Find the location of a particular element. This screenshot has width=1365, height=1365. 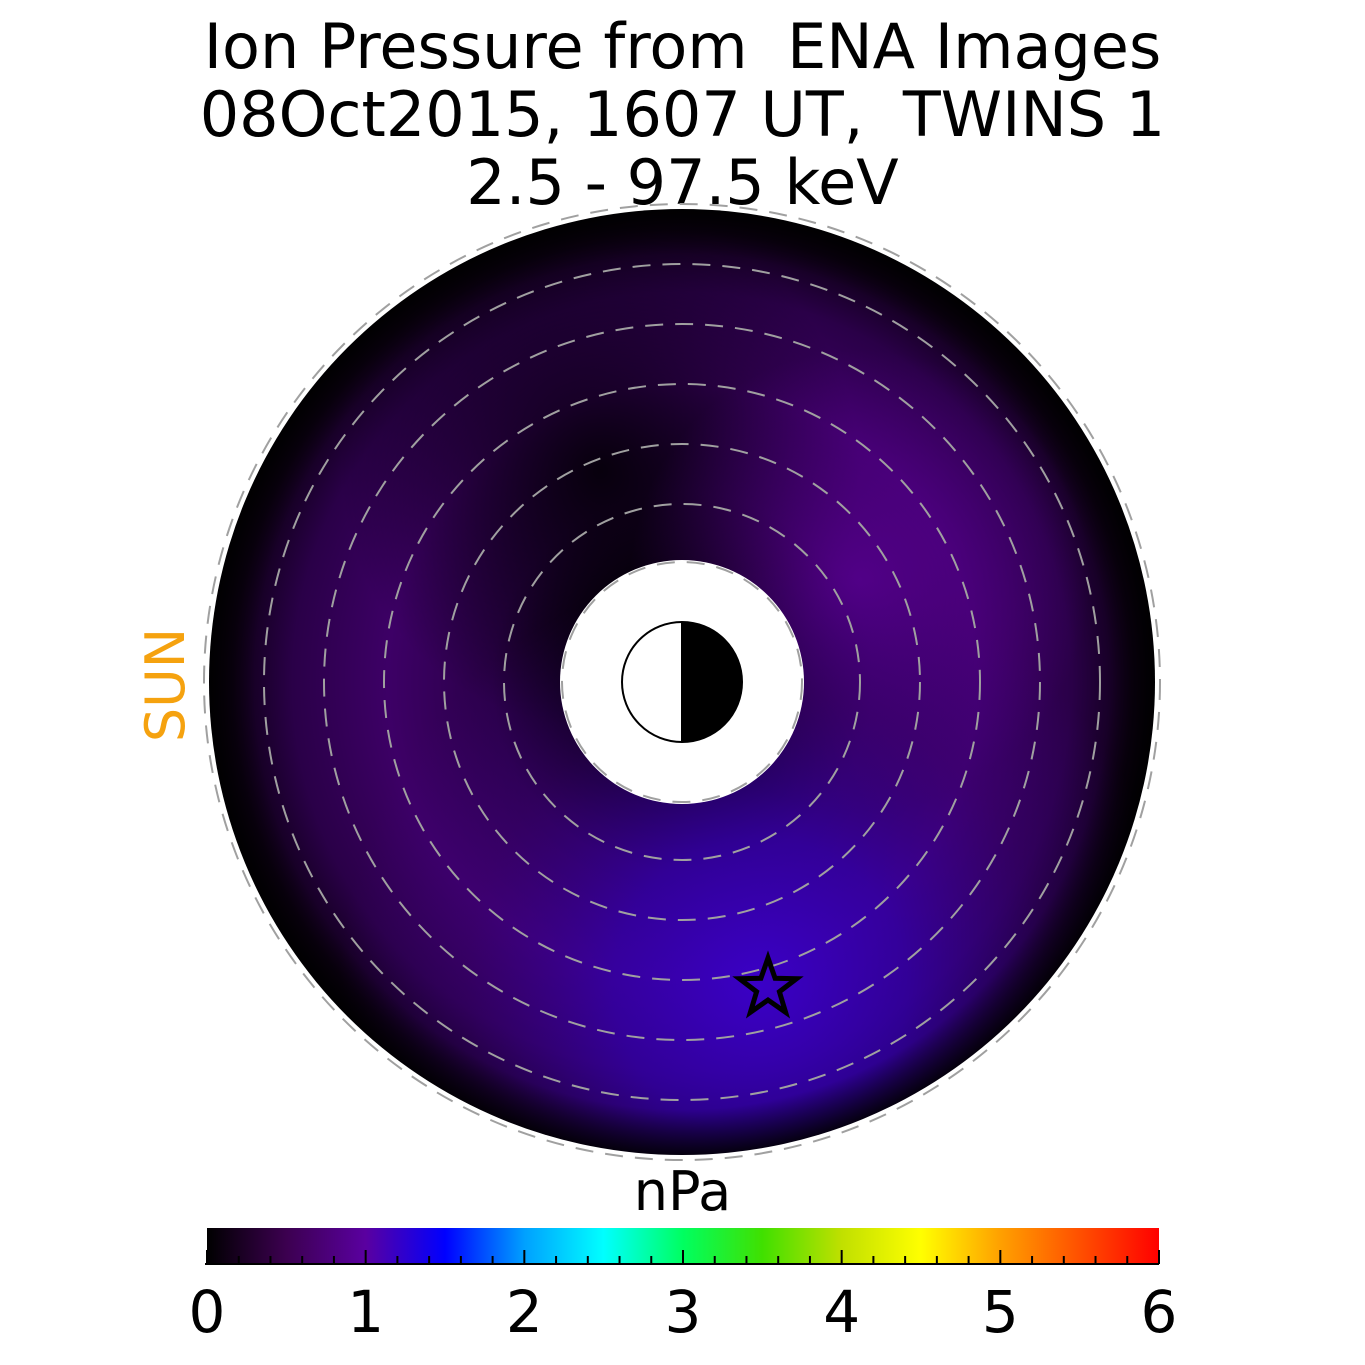

colorbar-tick-label: 6 is located at coordinates (1159, 1312).